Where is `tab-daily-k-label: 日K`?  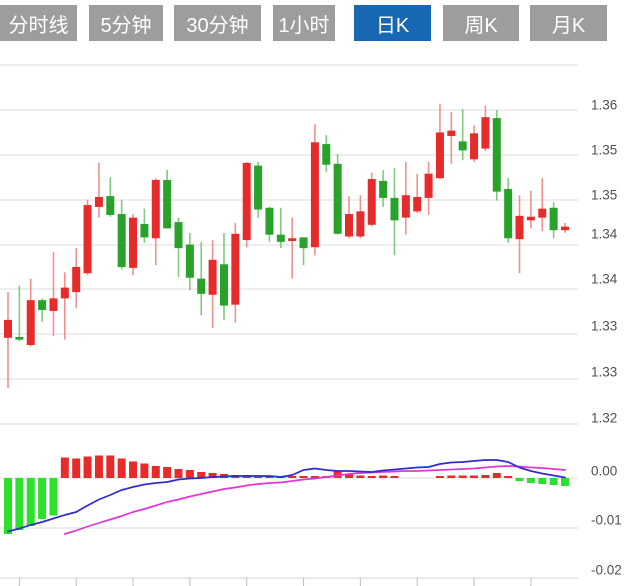
tab-daily-k-label: 日K is located at coordinates (392, 25).